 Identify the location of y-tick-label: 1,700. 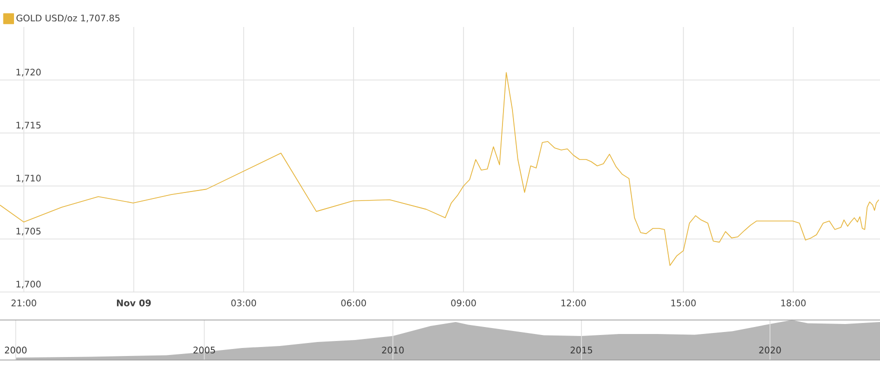
(28, 284).